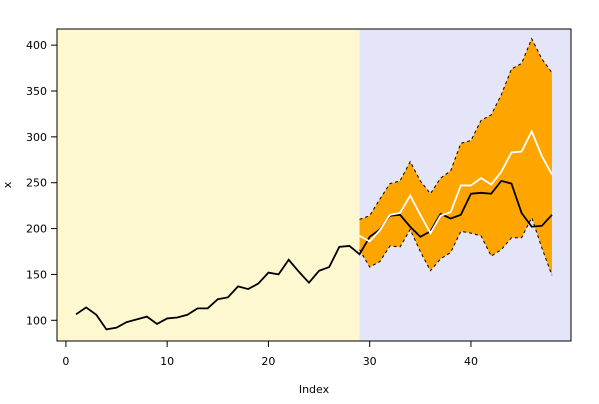 The image size is (599, 404). What do you see at coordinates (456, 128) in the screenshot?
I see `upper-line` at bounding box center [456, 128].